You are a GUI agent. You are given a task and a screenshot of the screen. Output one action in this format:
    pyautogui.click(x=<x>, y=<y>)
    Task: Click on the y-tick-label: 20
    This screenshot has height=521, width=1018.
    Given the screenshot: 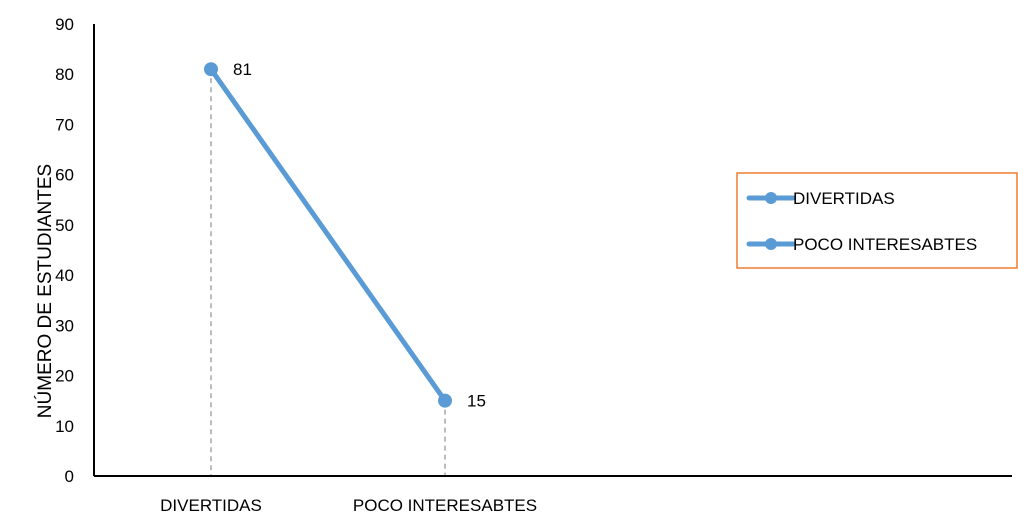 What is the action you would take?
    pyautogui.click(x=64, y=376)
    